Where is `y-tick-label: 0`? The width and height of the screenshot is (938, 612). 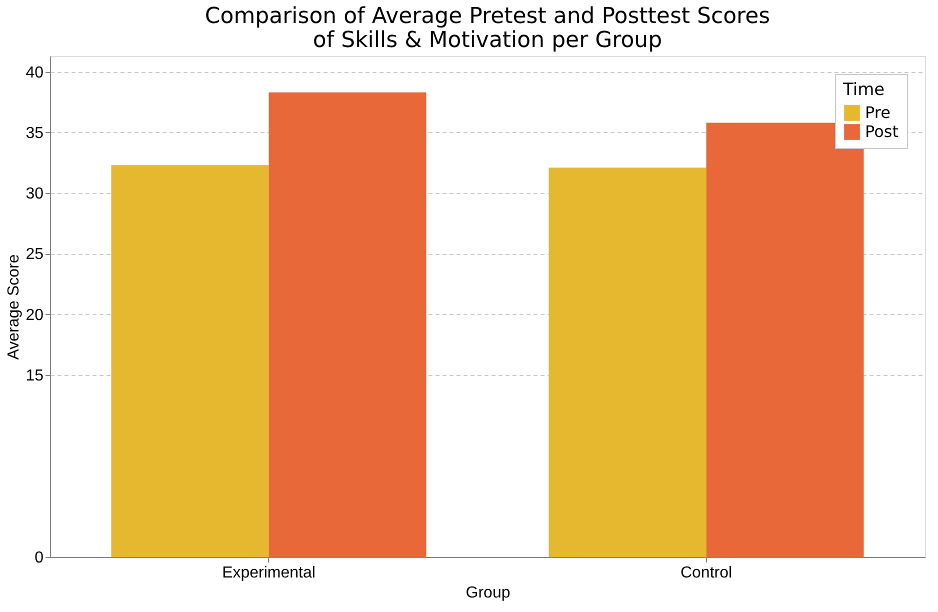 y-tick-label: 0 is located at coordinates (39, 558).